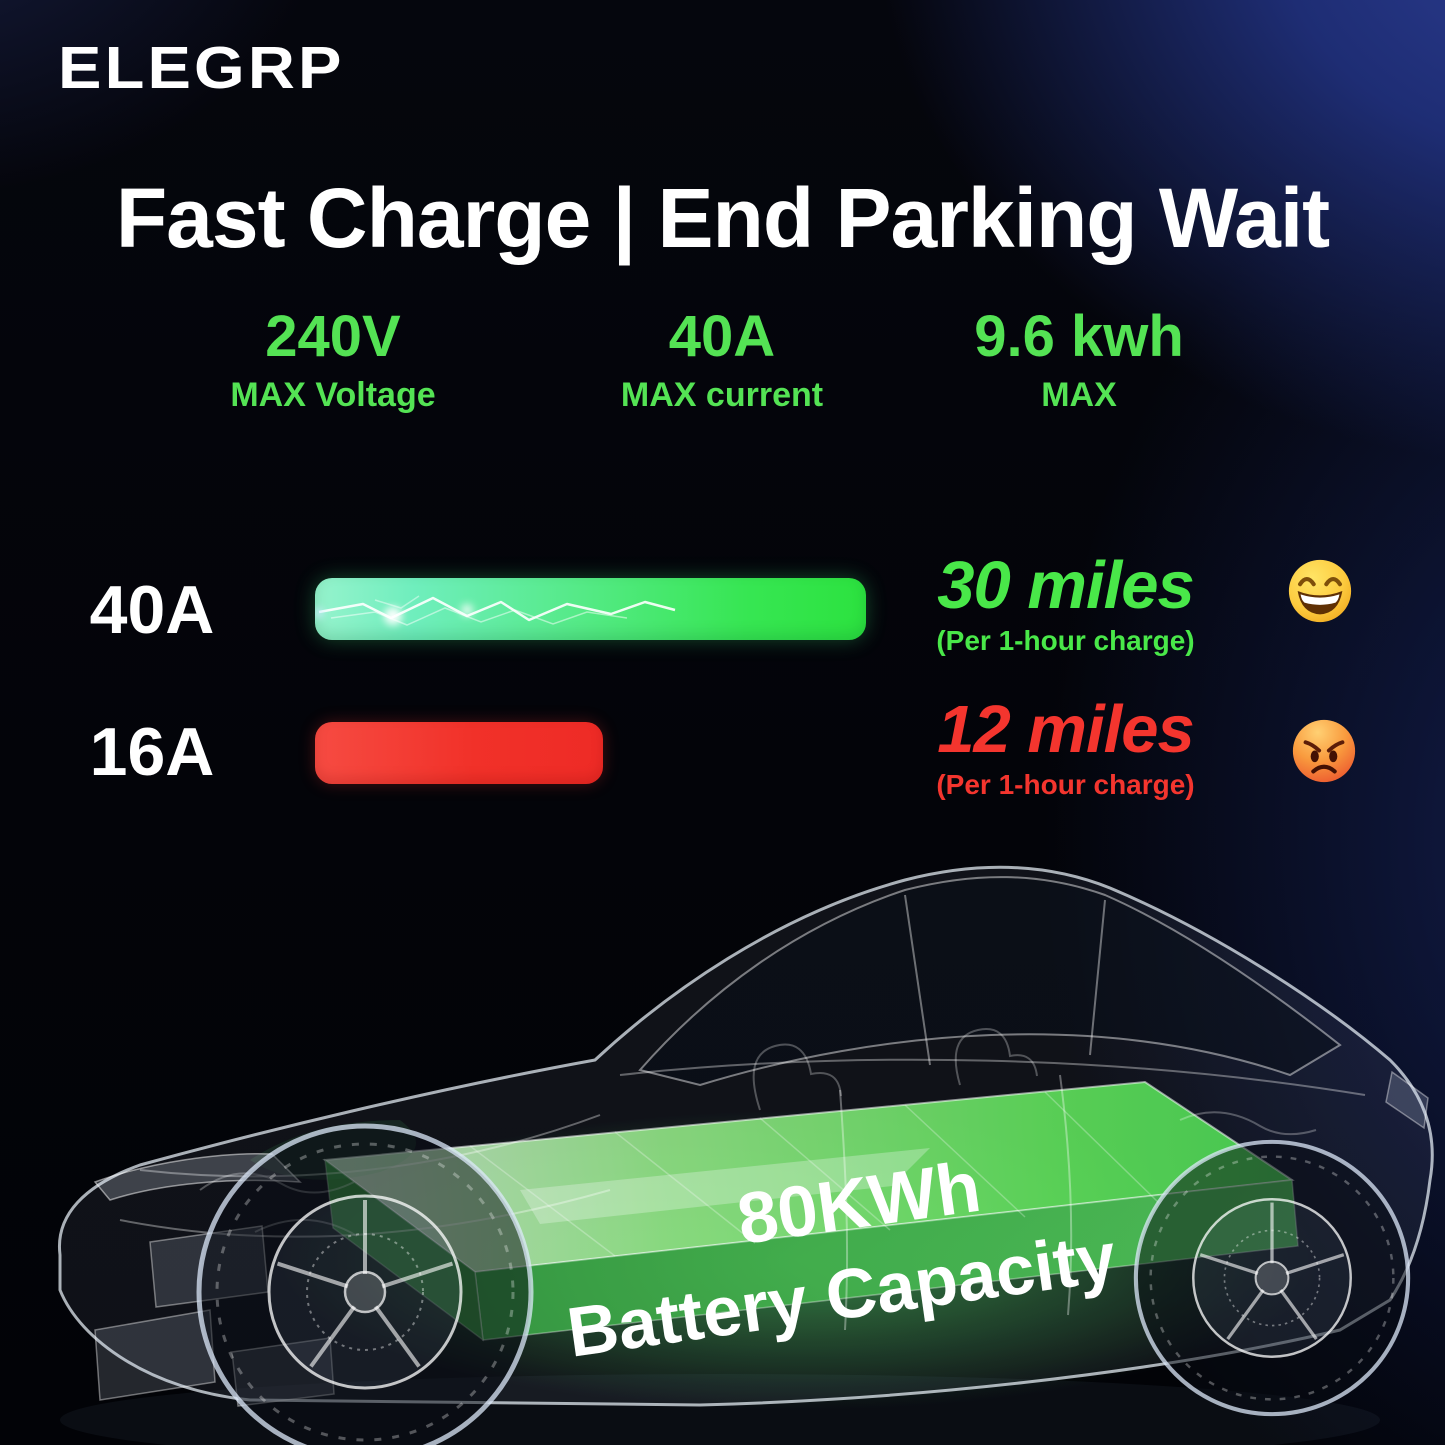 This screenshot has width=1445, height=1445. What do you see at coordinates (1079, 395) in the screenshot?
I see `spec-label: MAX` at bounding box center [1079, 395].